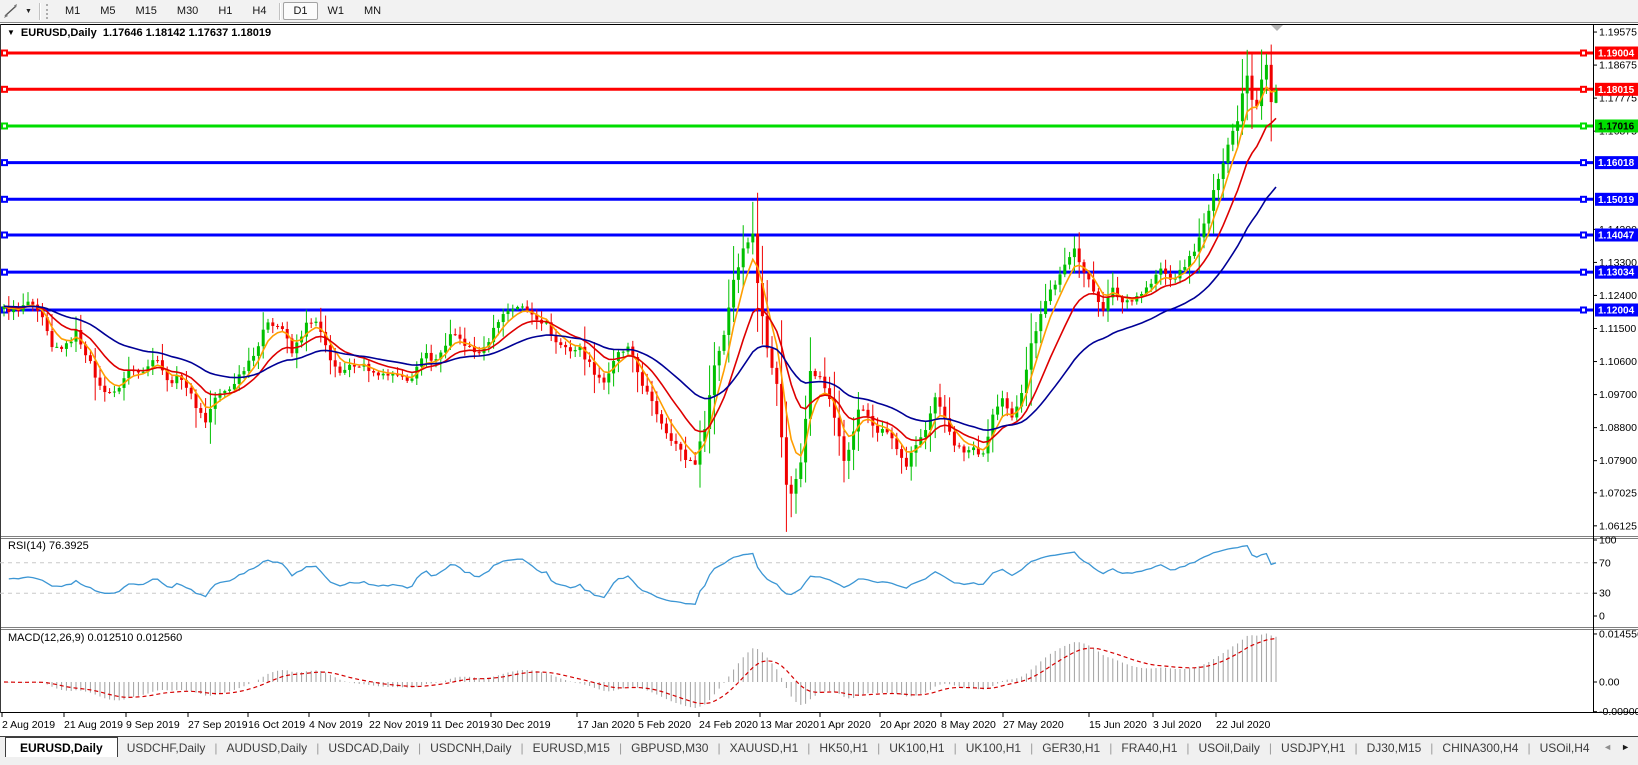 The image size is (1638, 765). I want to click on hline-price-badge-label: 1.12004, so click(1616, 310).